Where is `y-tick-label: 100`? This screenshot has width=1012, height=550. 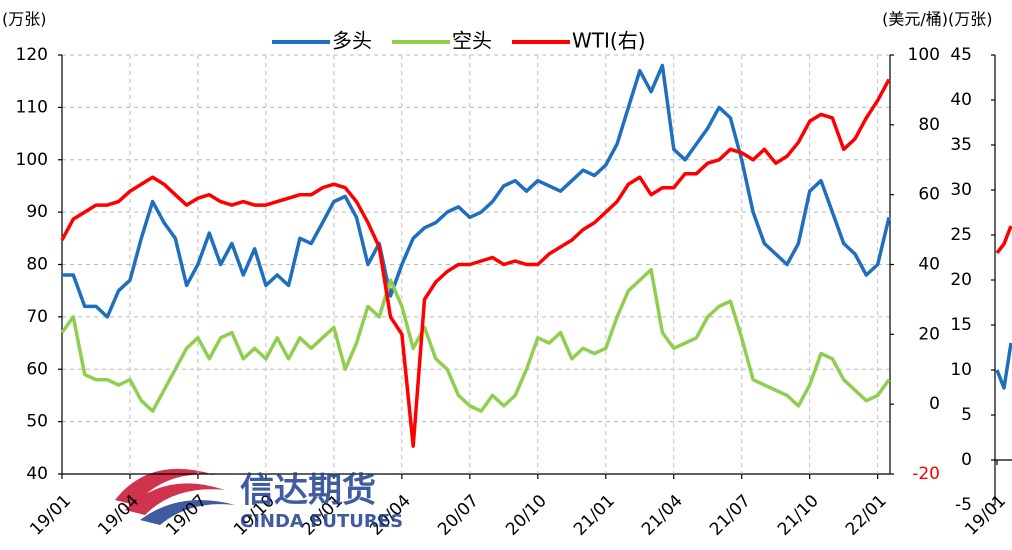
y-tick-label: 100 is located at coordinates (32, 160).